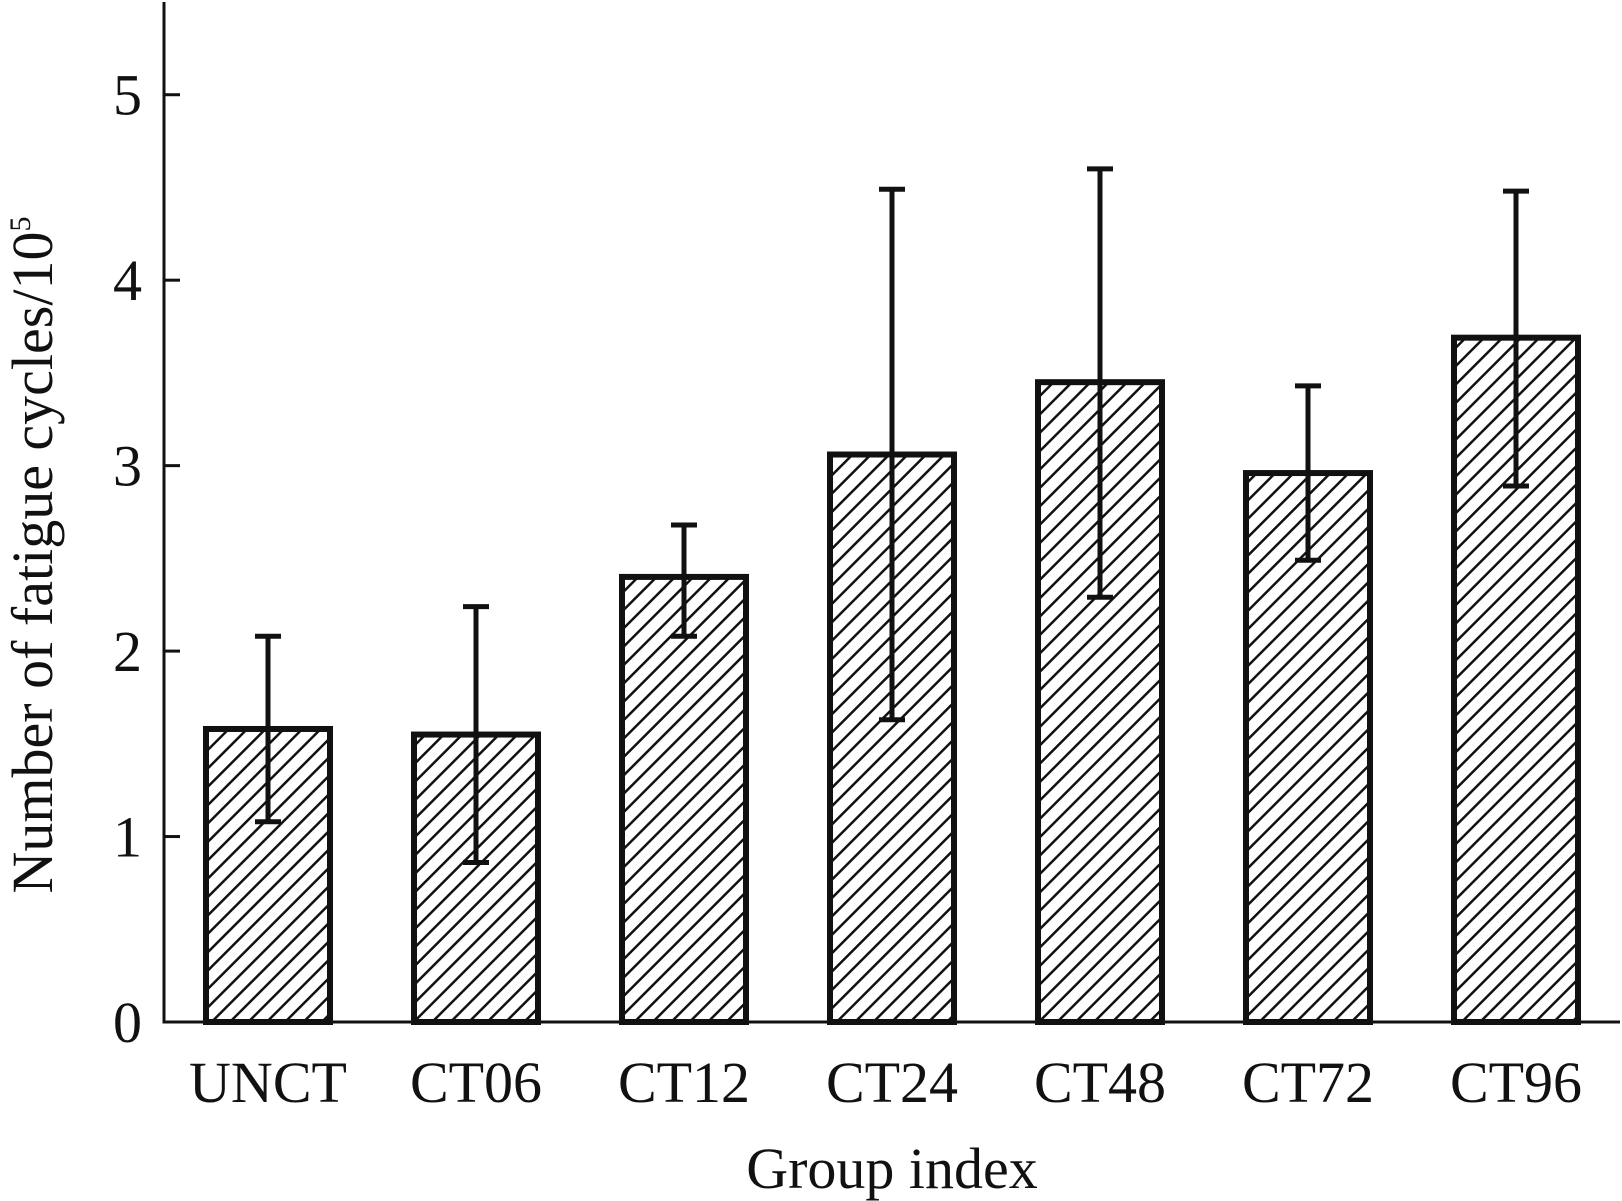  I want to click on x-tick-label: CT96, so click(1516, 1082).